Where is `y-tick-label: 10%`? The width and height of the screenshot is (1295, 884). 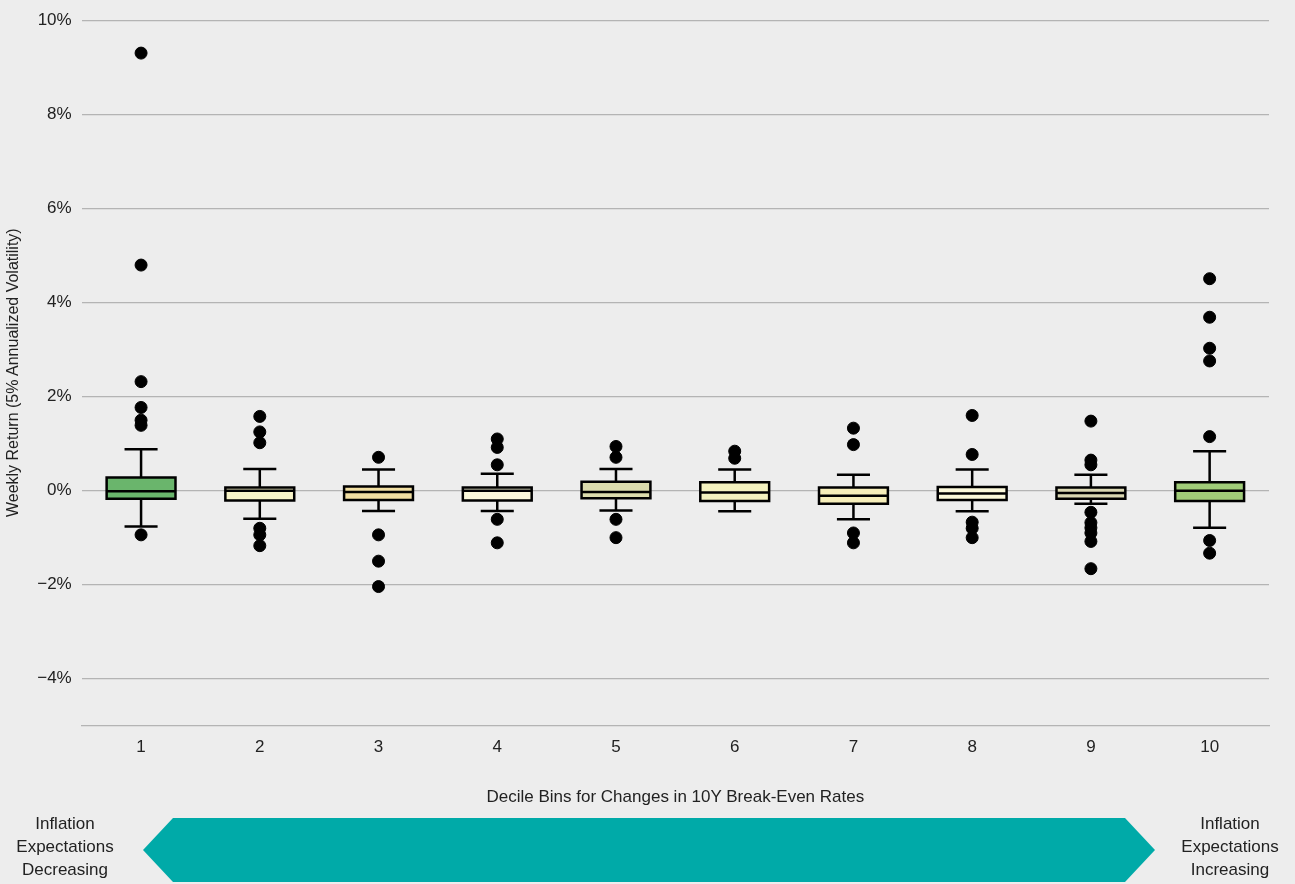 y-tick-label: 10% is located at coordinates (54, 19).